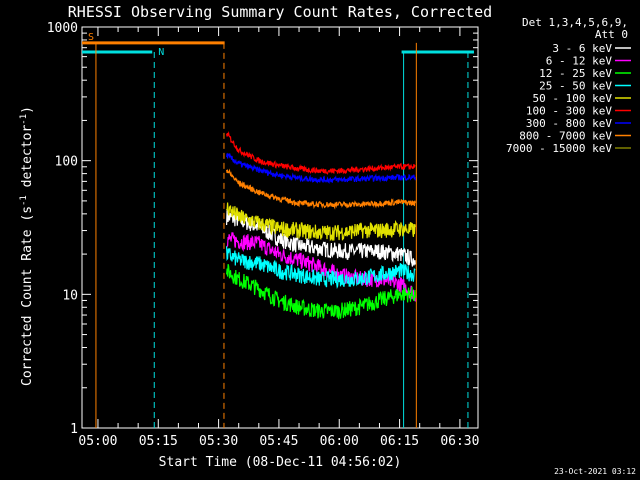  What do you see at coordinates (569, 111) in the screenshot?
I see `legend-label: 100 - 300 keV` at bounding box center [569, 111].